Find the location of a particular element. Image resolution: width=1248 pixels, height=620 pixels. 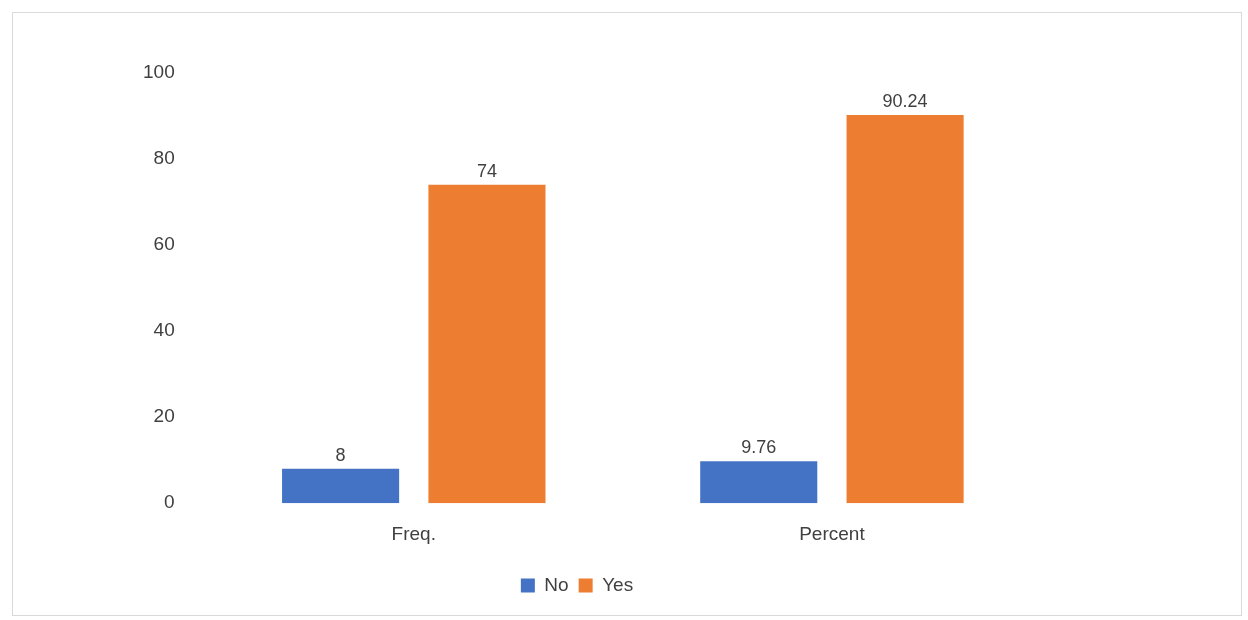

data-label: 8 is located at coordinates (340, 454).